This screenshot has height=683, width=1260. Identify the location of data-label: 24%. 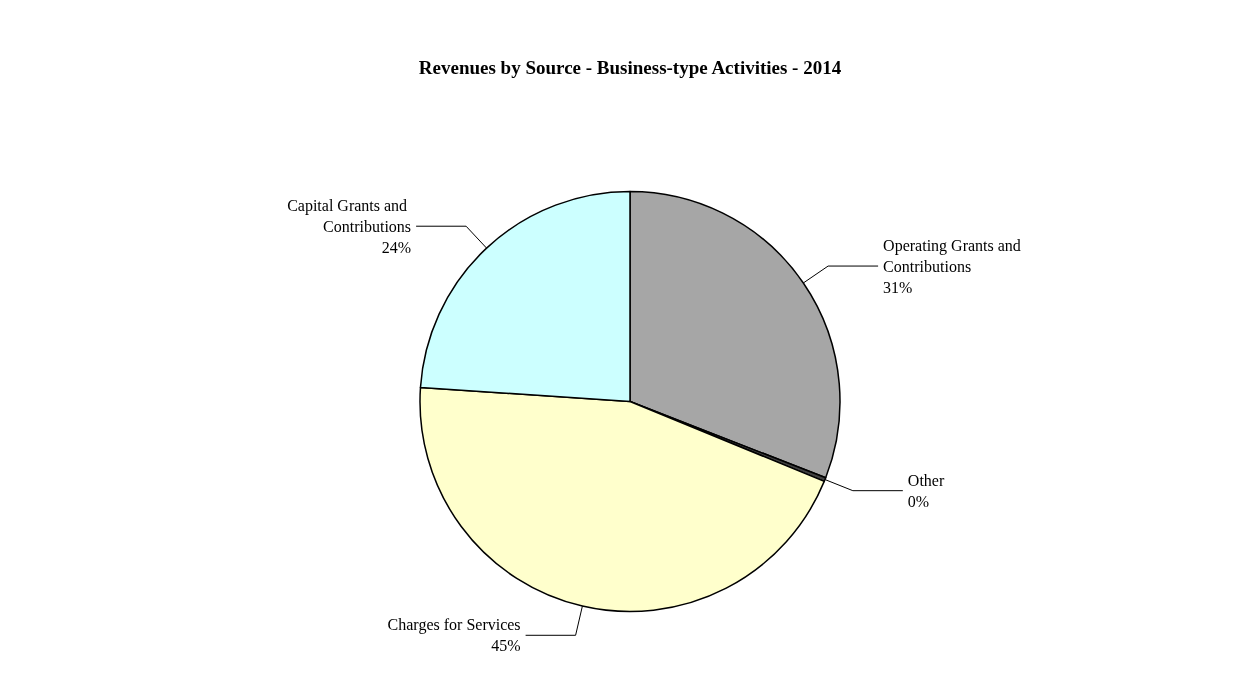
(396, 247).